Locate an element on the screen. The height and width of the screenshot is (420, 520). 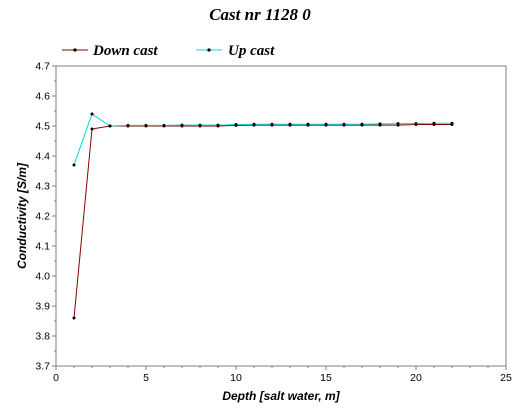
x-axis: 0 5 10 15 20 25 is located at coordinates (282, 375).